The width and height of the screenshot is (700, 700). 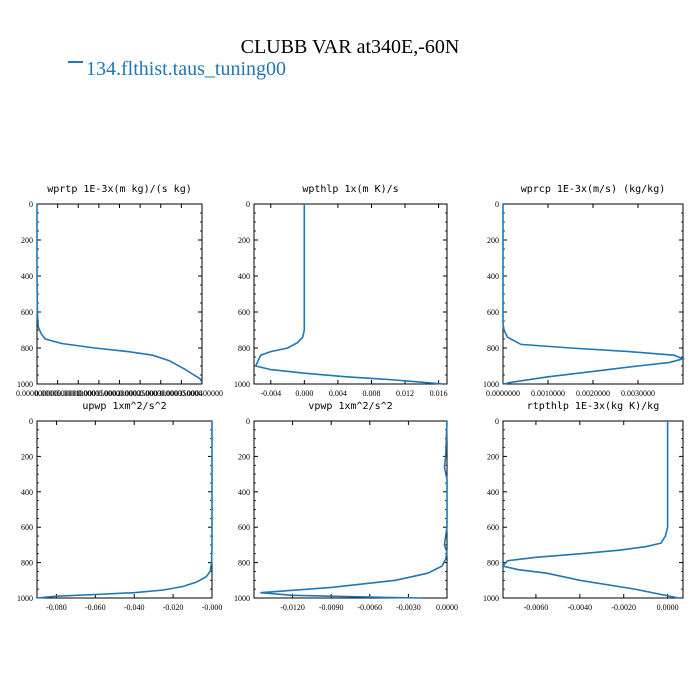 I want to click on plot-3-xtick-label-0: 0.0000000, so click(x=503, y=393).